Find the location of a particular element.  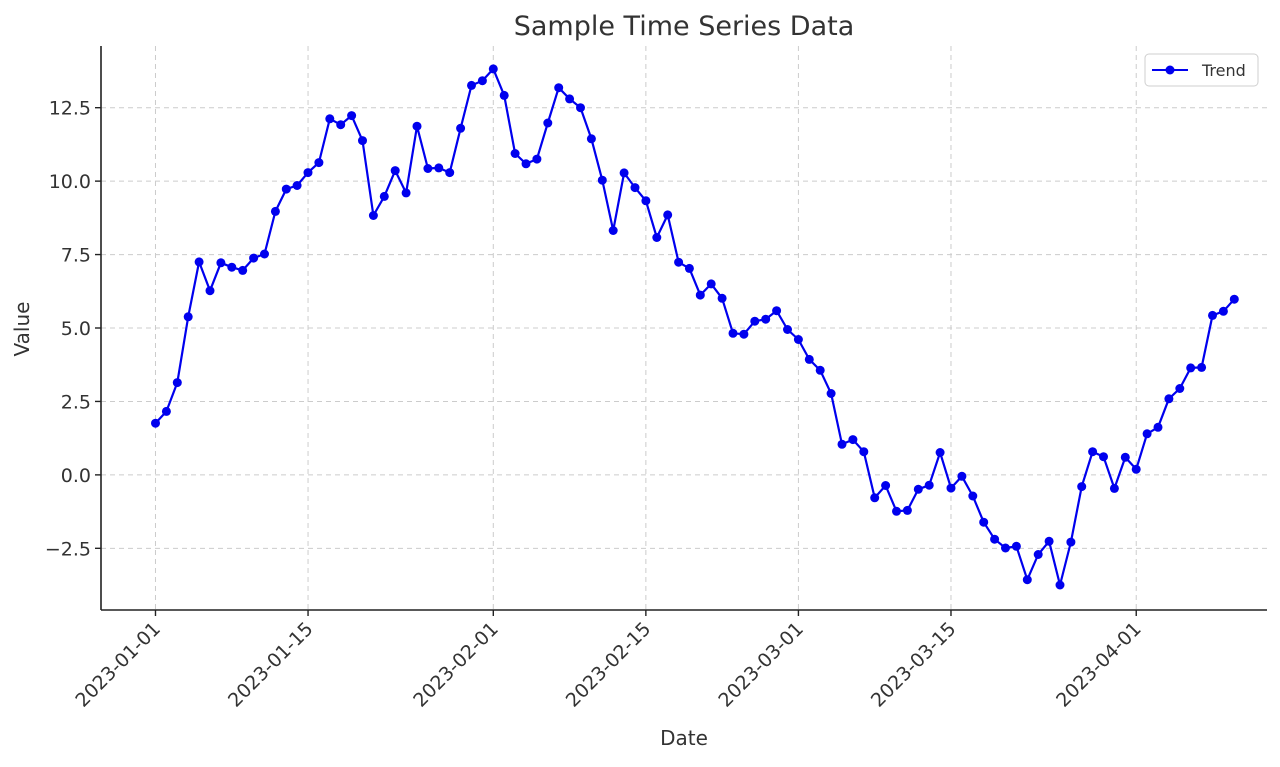

y-tick-label: 5.0 is located at coordinates (76, 329).